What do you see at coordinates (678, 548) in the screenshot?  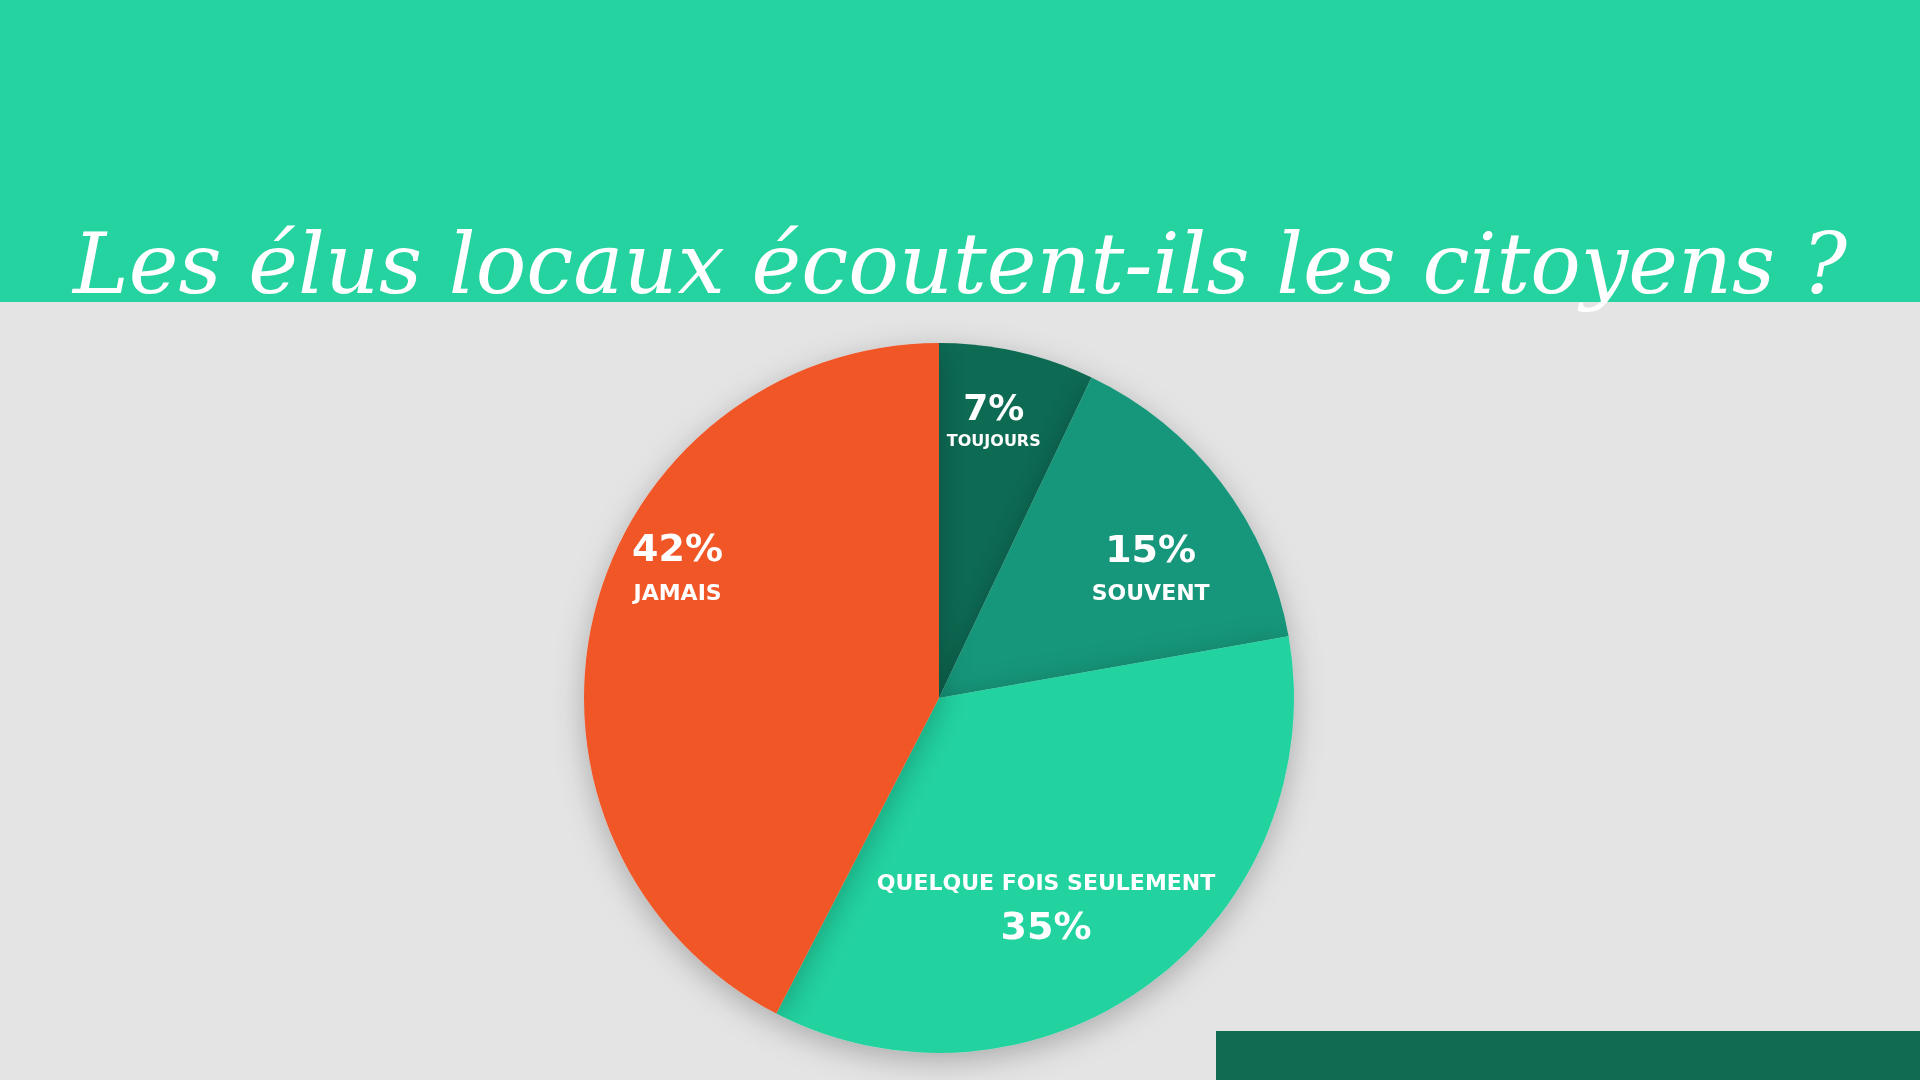 I see `data-label: 42%` at bounding box center [678, 548].